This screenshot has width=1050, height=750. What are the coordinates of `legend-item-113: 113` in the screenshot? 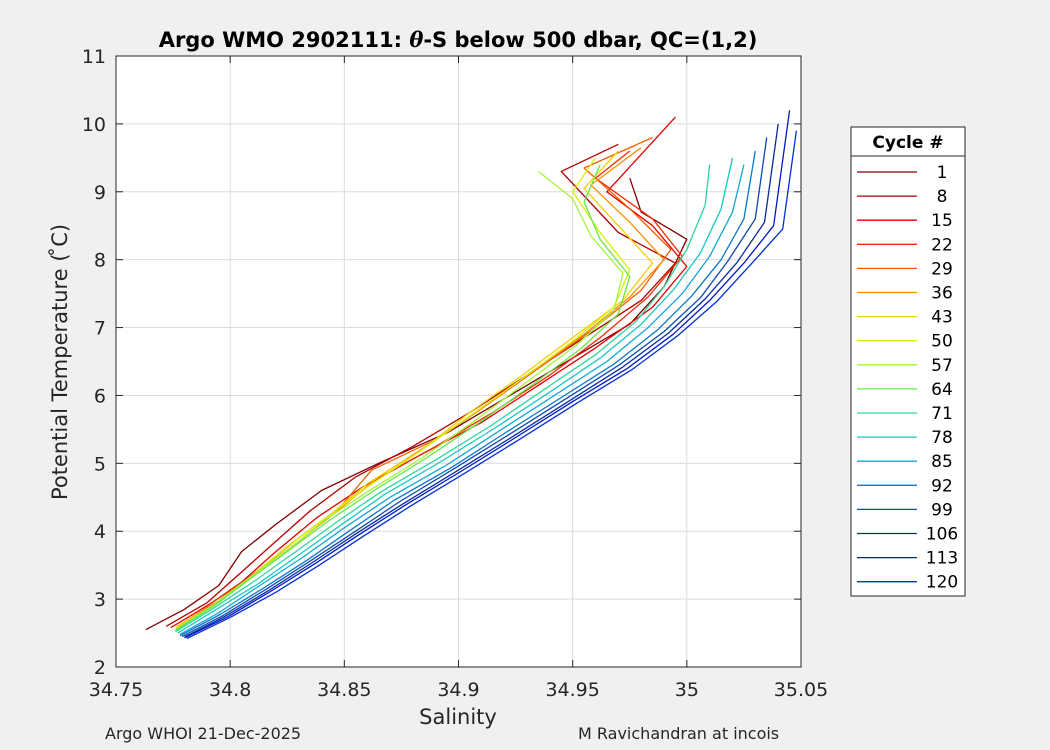 It's located at (907, 559).